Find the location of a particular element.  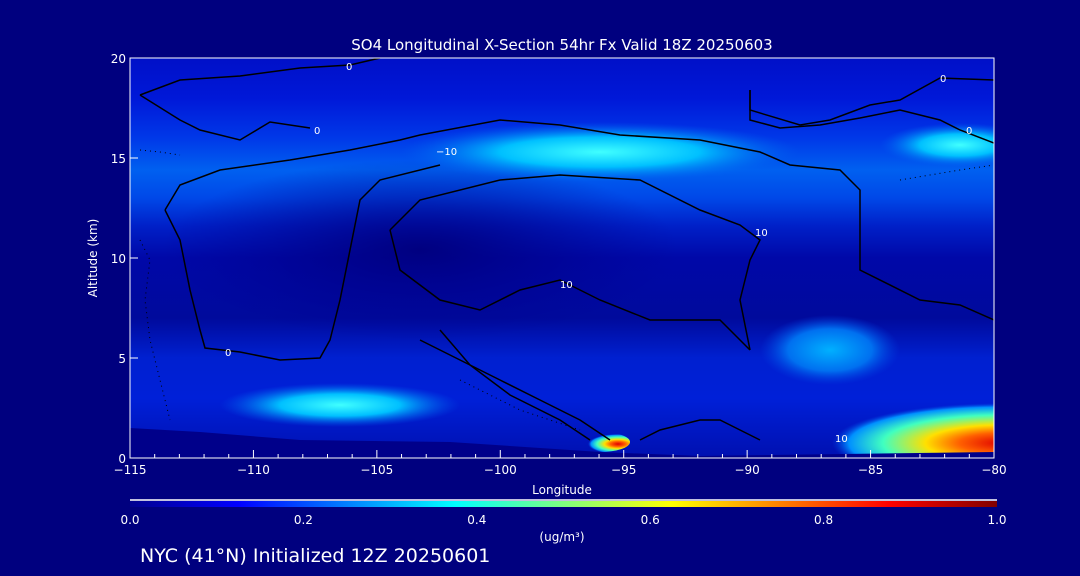

colorbar-units: (ug/m³) is located at coordinates (561, 537).